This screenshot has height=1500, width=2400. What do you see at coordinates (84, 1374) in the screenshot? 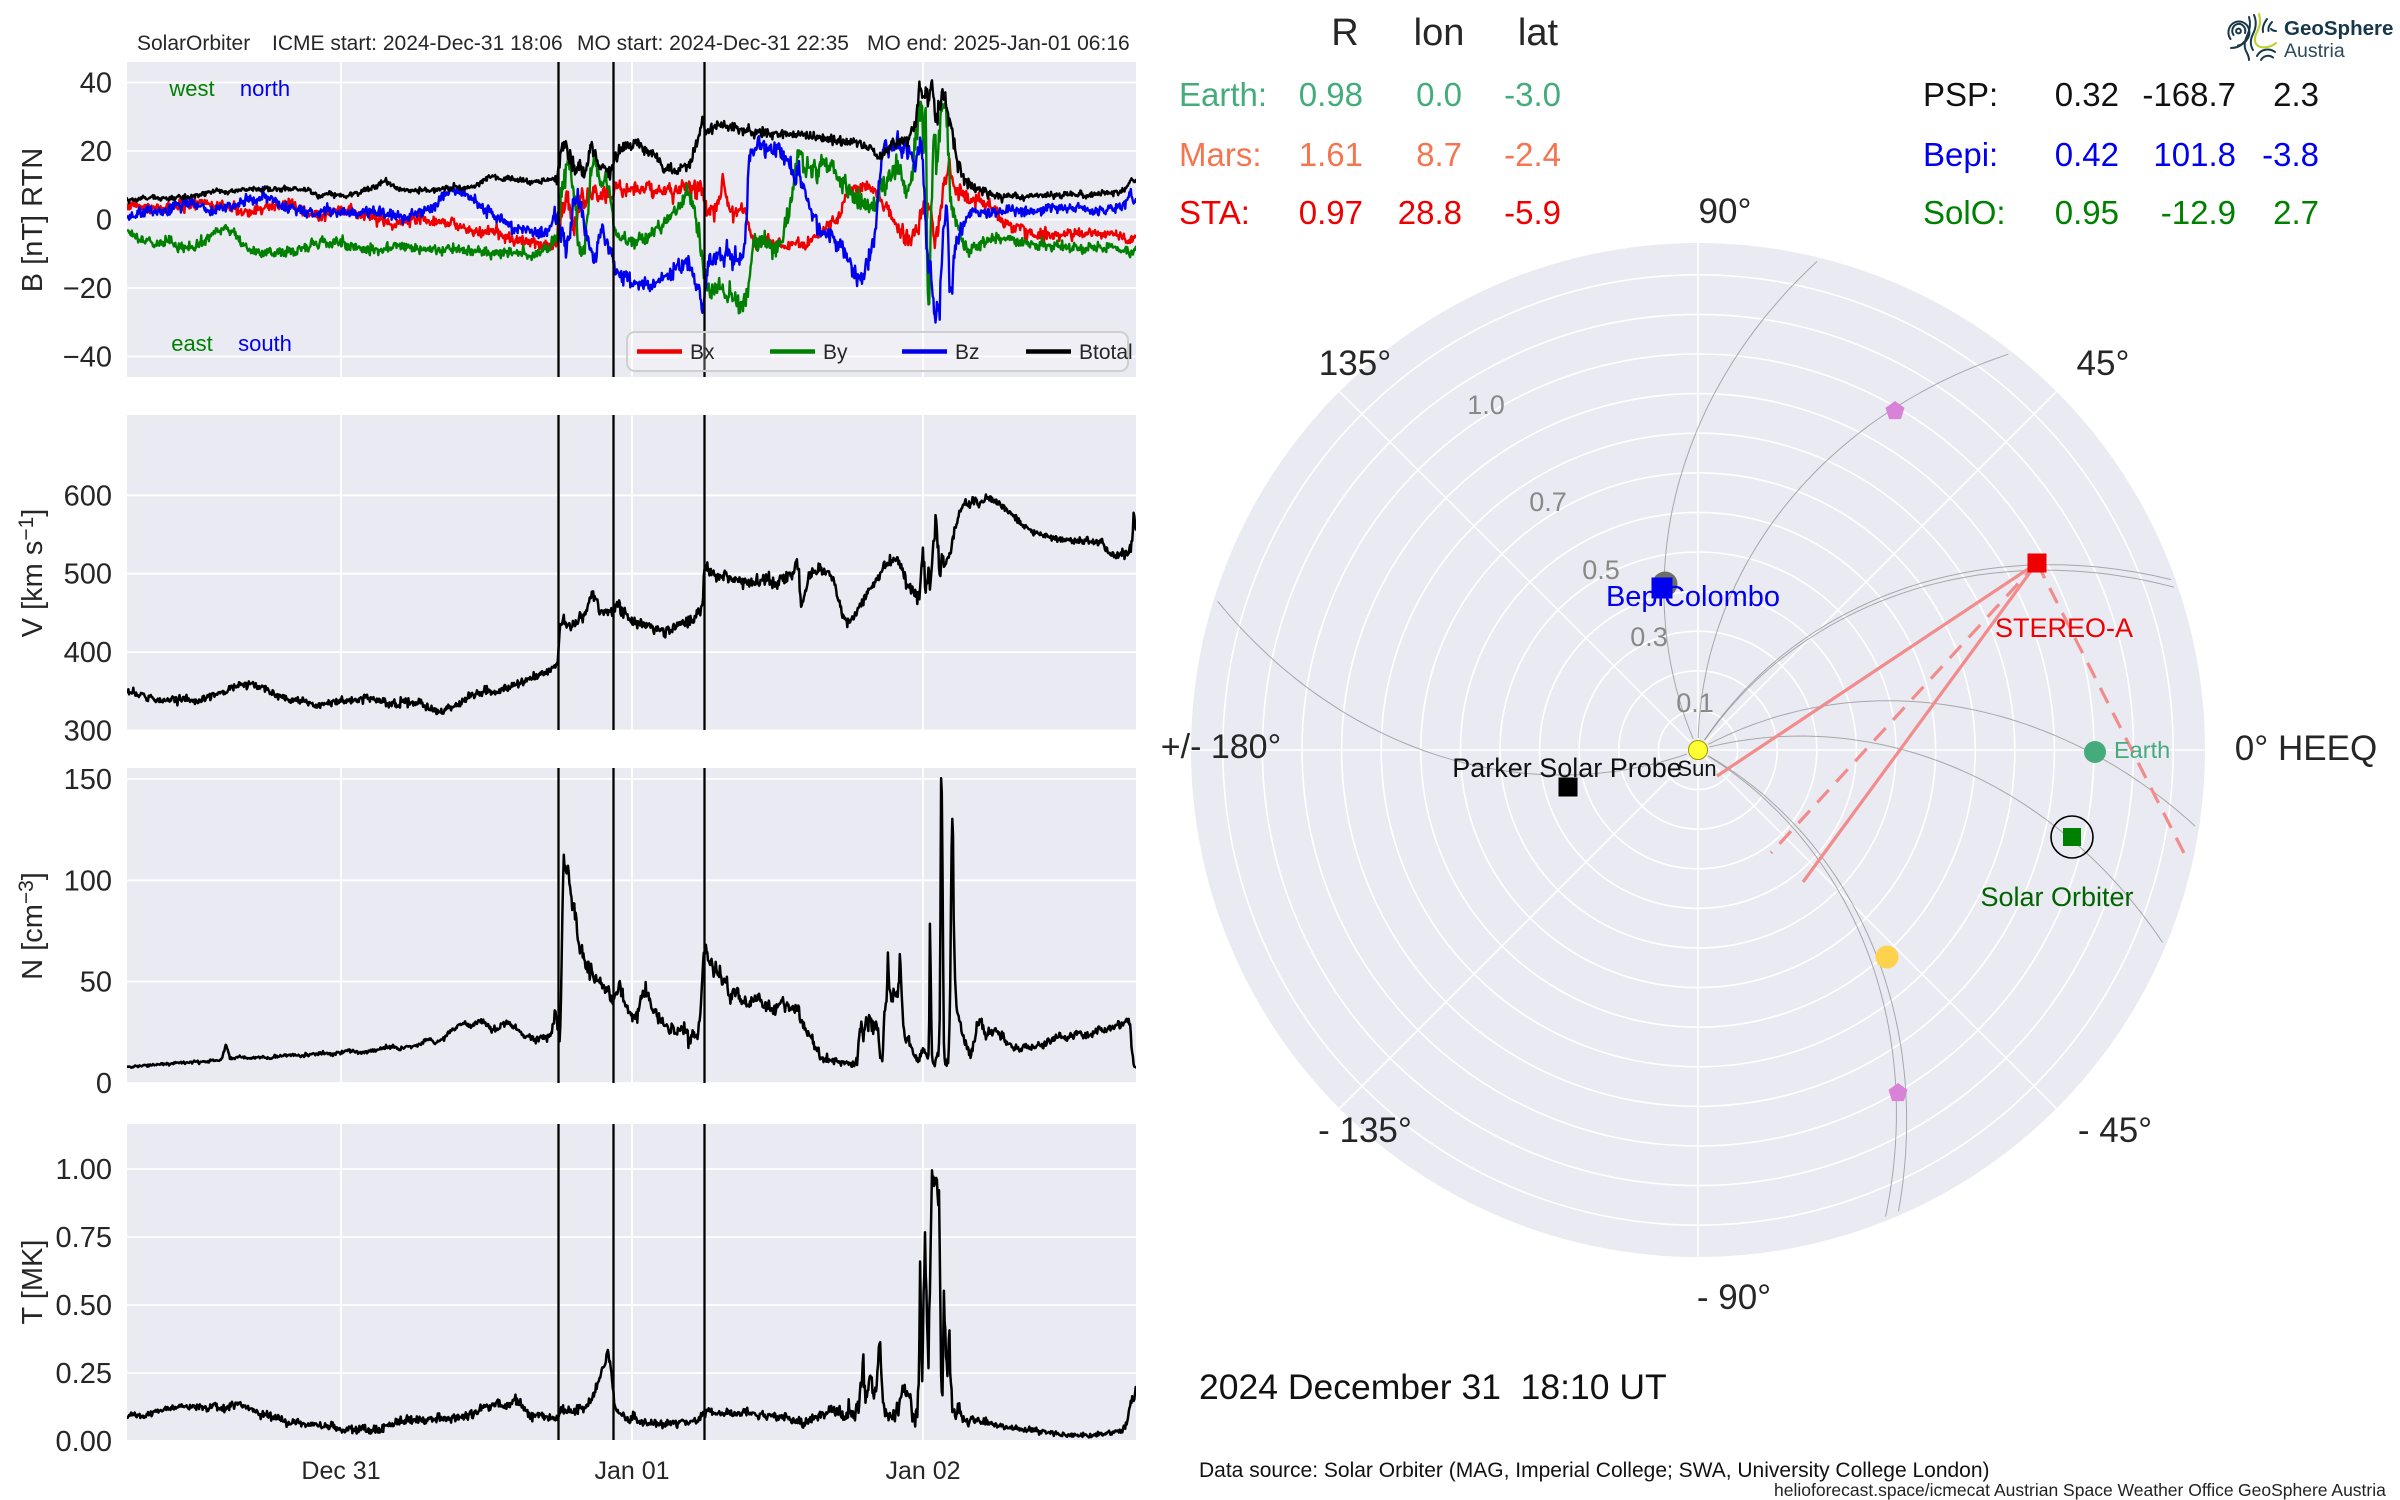
I see `svg-text: 0.25` at bounding box center [84, 1374].